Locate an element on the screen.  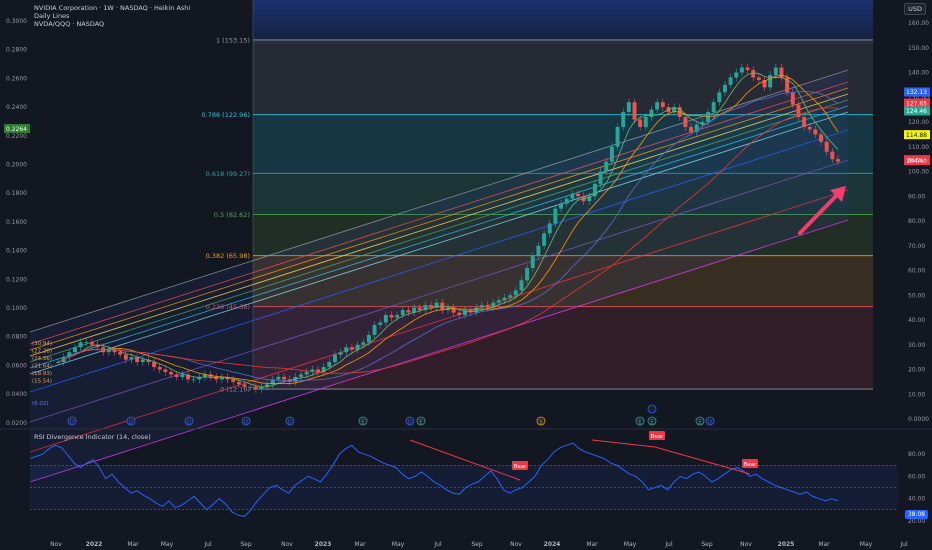
price-label: 124.46 is located at coordinates (916, 111).